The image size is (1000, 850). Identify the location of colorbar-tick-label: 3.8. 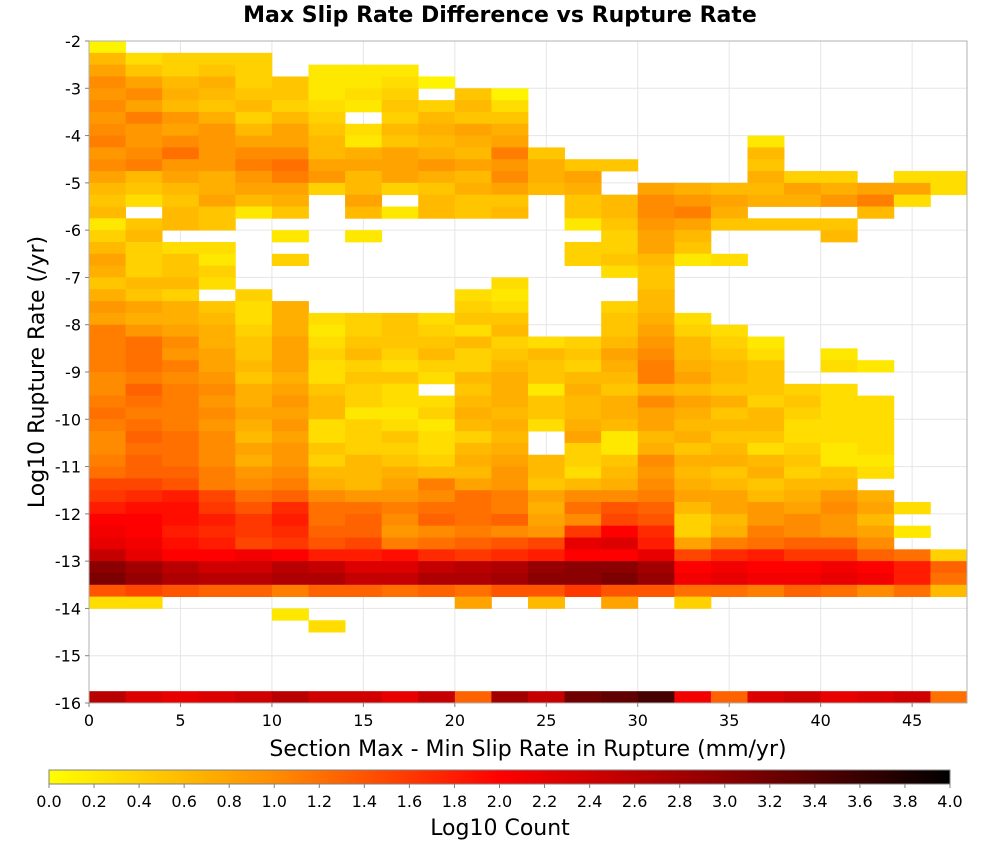
(904, 801).